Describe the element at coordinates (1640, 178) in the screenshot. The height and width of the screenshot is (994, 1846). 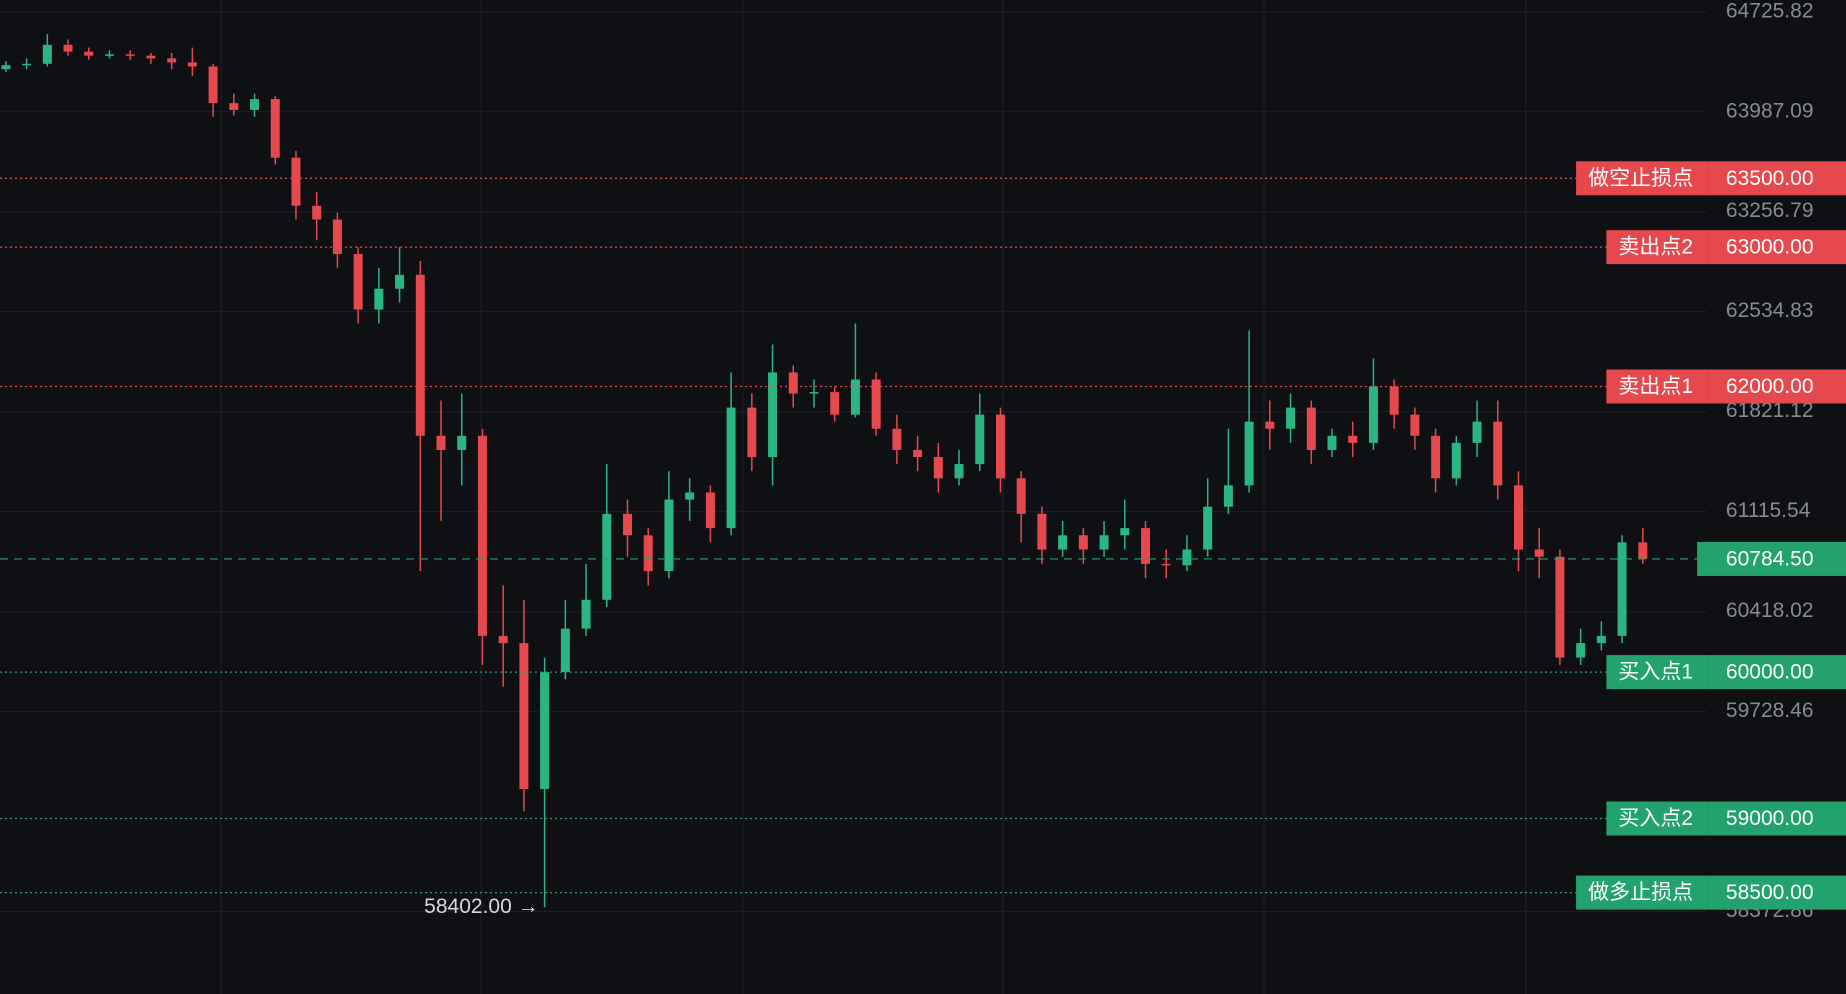
I see `level-name: 做空止损点` at that location.